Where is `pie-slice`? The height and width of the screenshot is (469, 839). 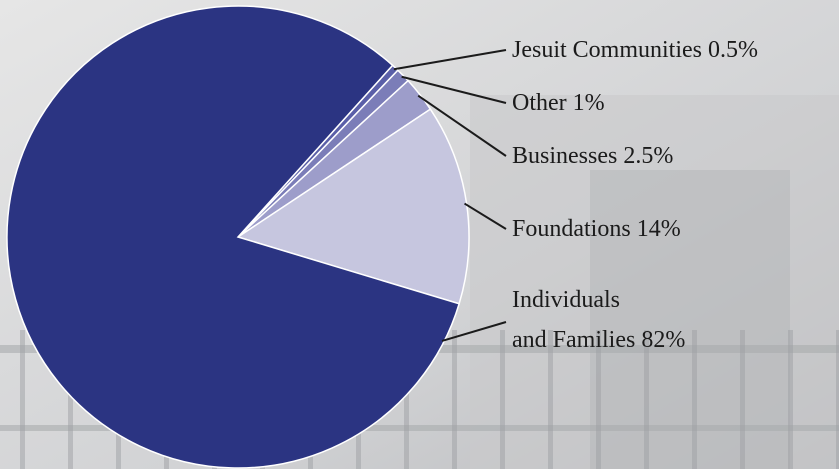 pie-slice is located at coordinates (353, 206).